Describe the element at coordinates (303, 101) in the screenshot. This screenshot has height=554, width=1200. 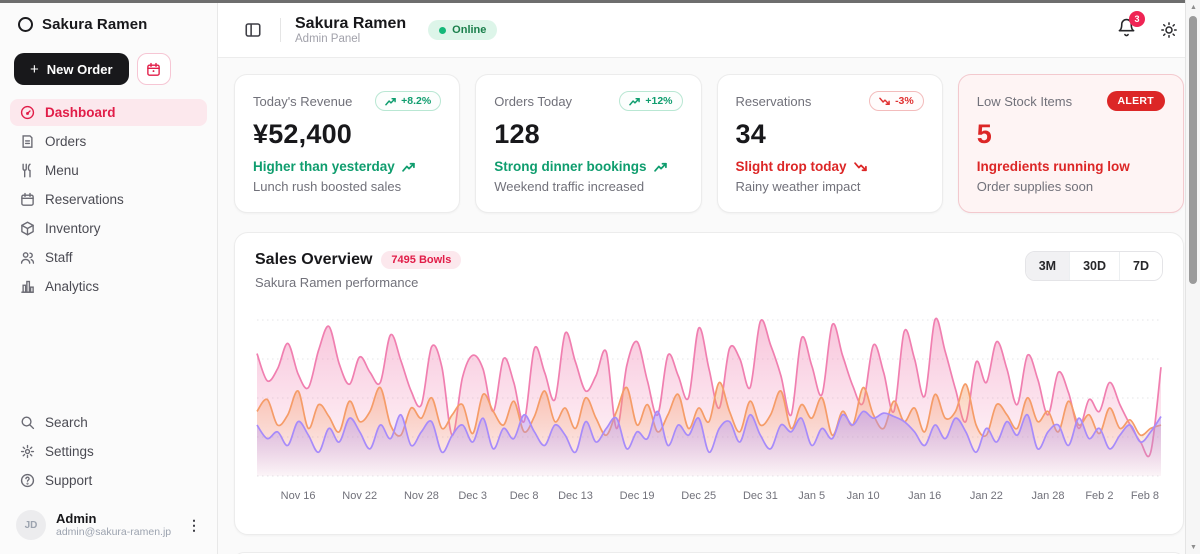
I see `stat-label: Today's Revenue` at that location.